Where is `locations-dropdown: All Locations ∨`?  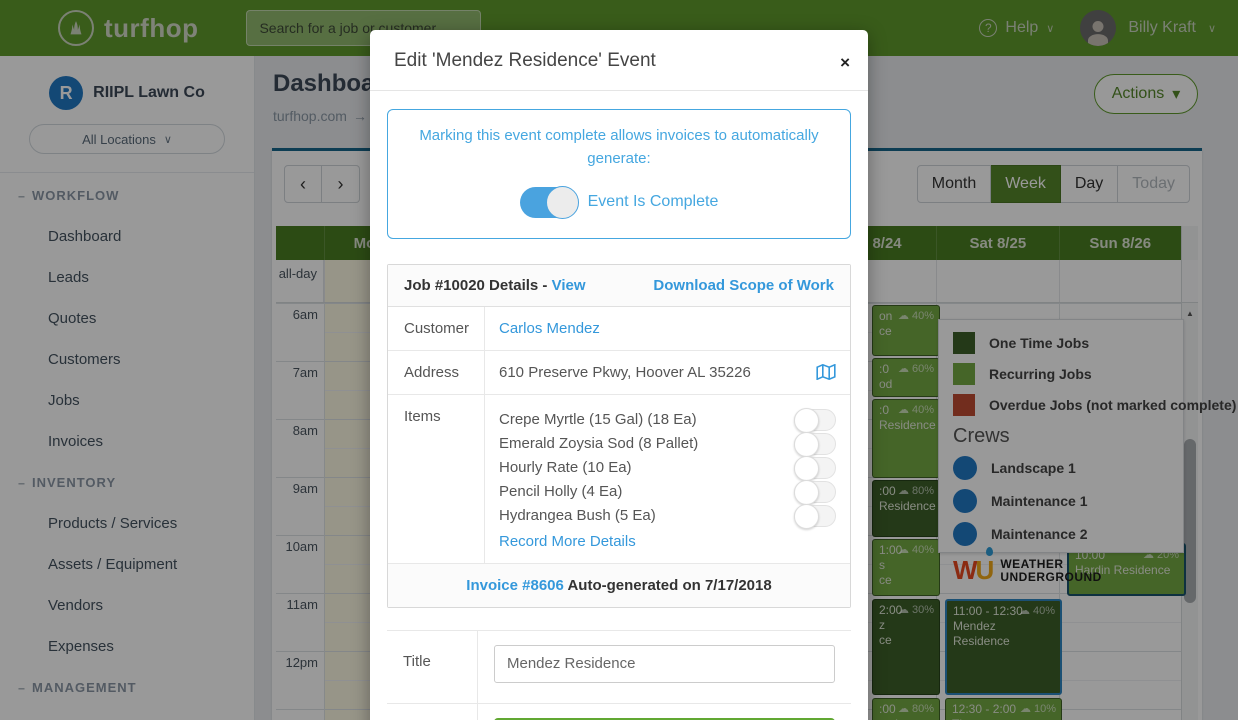
locations-dropdown: All Locations ∨ is located at coordinates (127, 139).